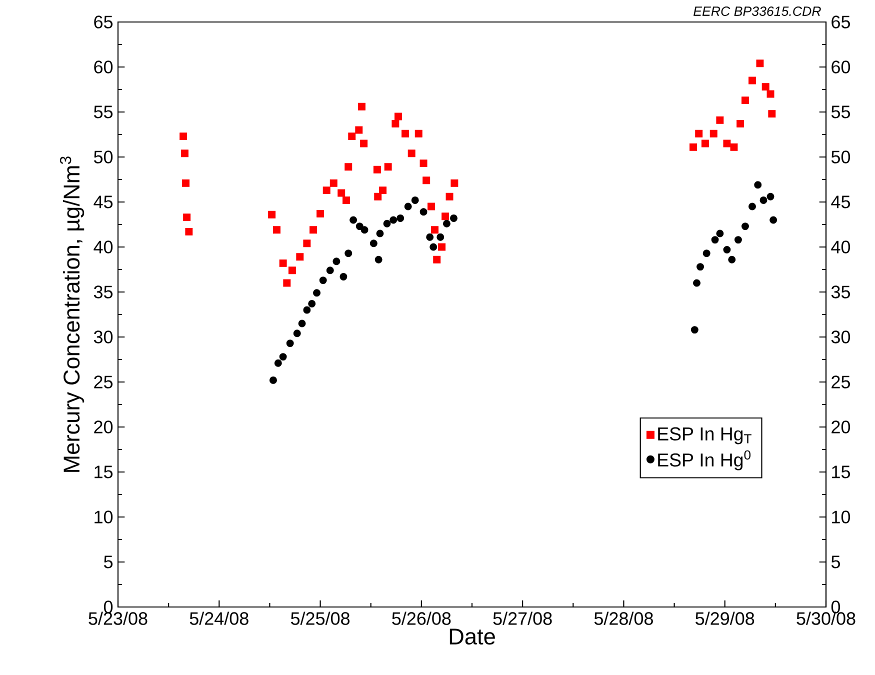 The width and height of the screenshot is (875, 675). Describe the element at coordinates (841, 472) in the screenshot. I see `y2-tick-label: 15` at that location.